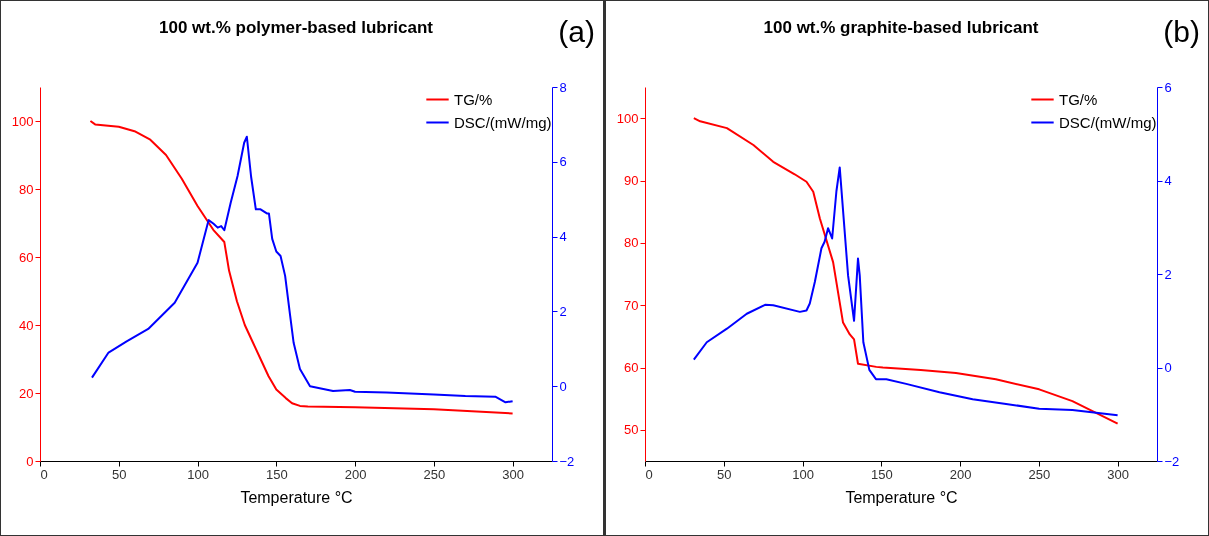 The height and width of the screenshot is (536, 1209). What do you see at coordinates (296, 27) in the screenshot?
I see `chart-title: 100 wt.% polymer-based lubricant` at bounding box center [296, 27].